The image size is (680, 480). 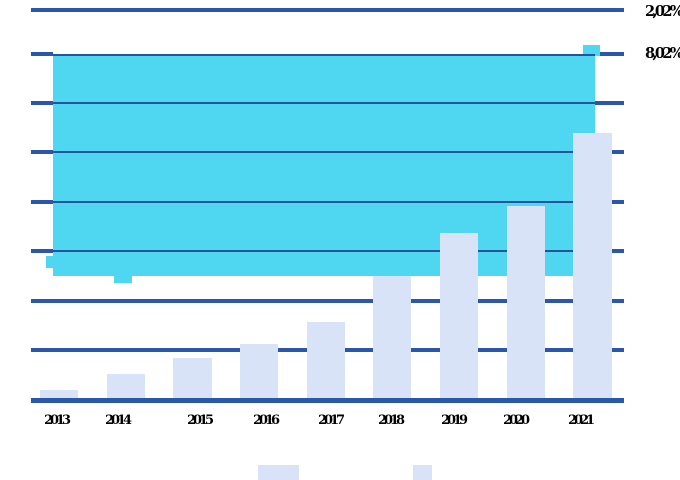 What do you see at coordinates (516, 420) in the screenshot?
I see `x-tick-label: 2020` at bounding box center [516, 420].